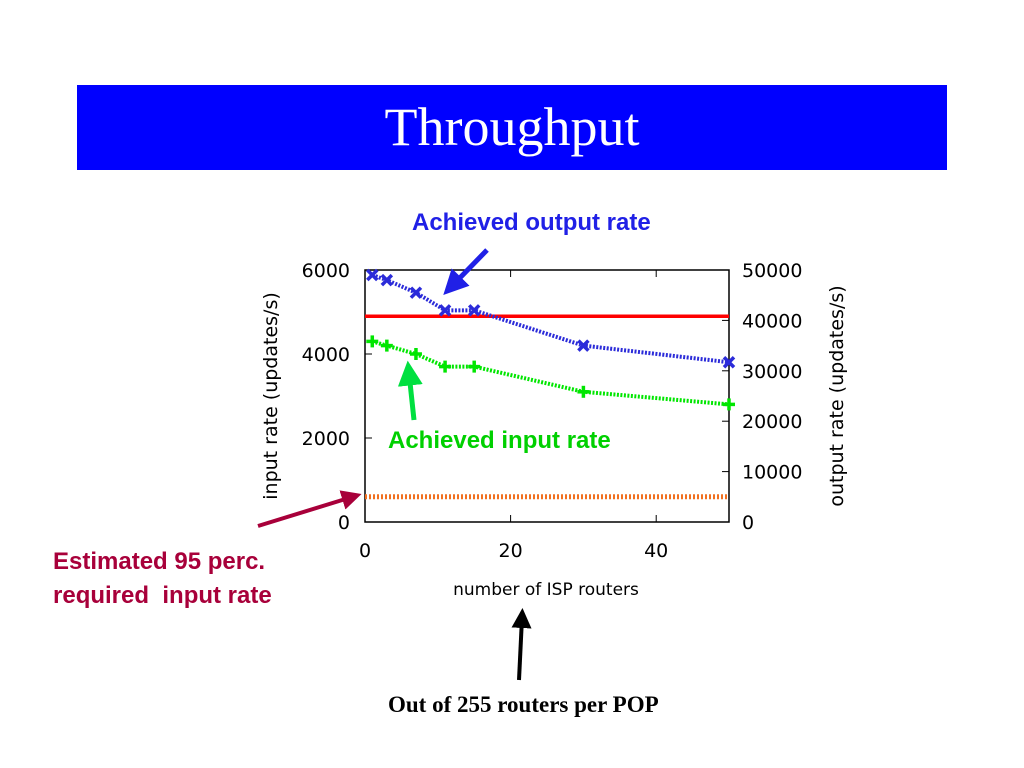  I want to click on x-axis-label: number of ISP routers, so click(546, 590).